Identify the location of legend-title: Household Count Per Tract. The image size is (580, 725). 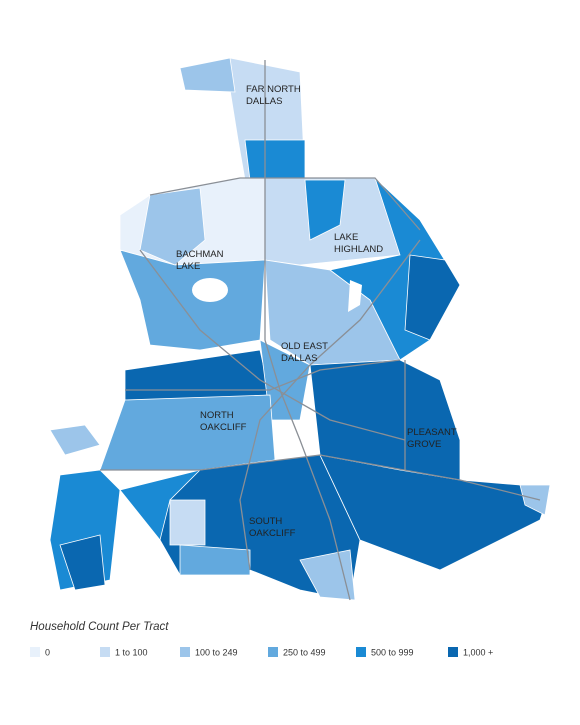
(99, 627).